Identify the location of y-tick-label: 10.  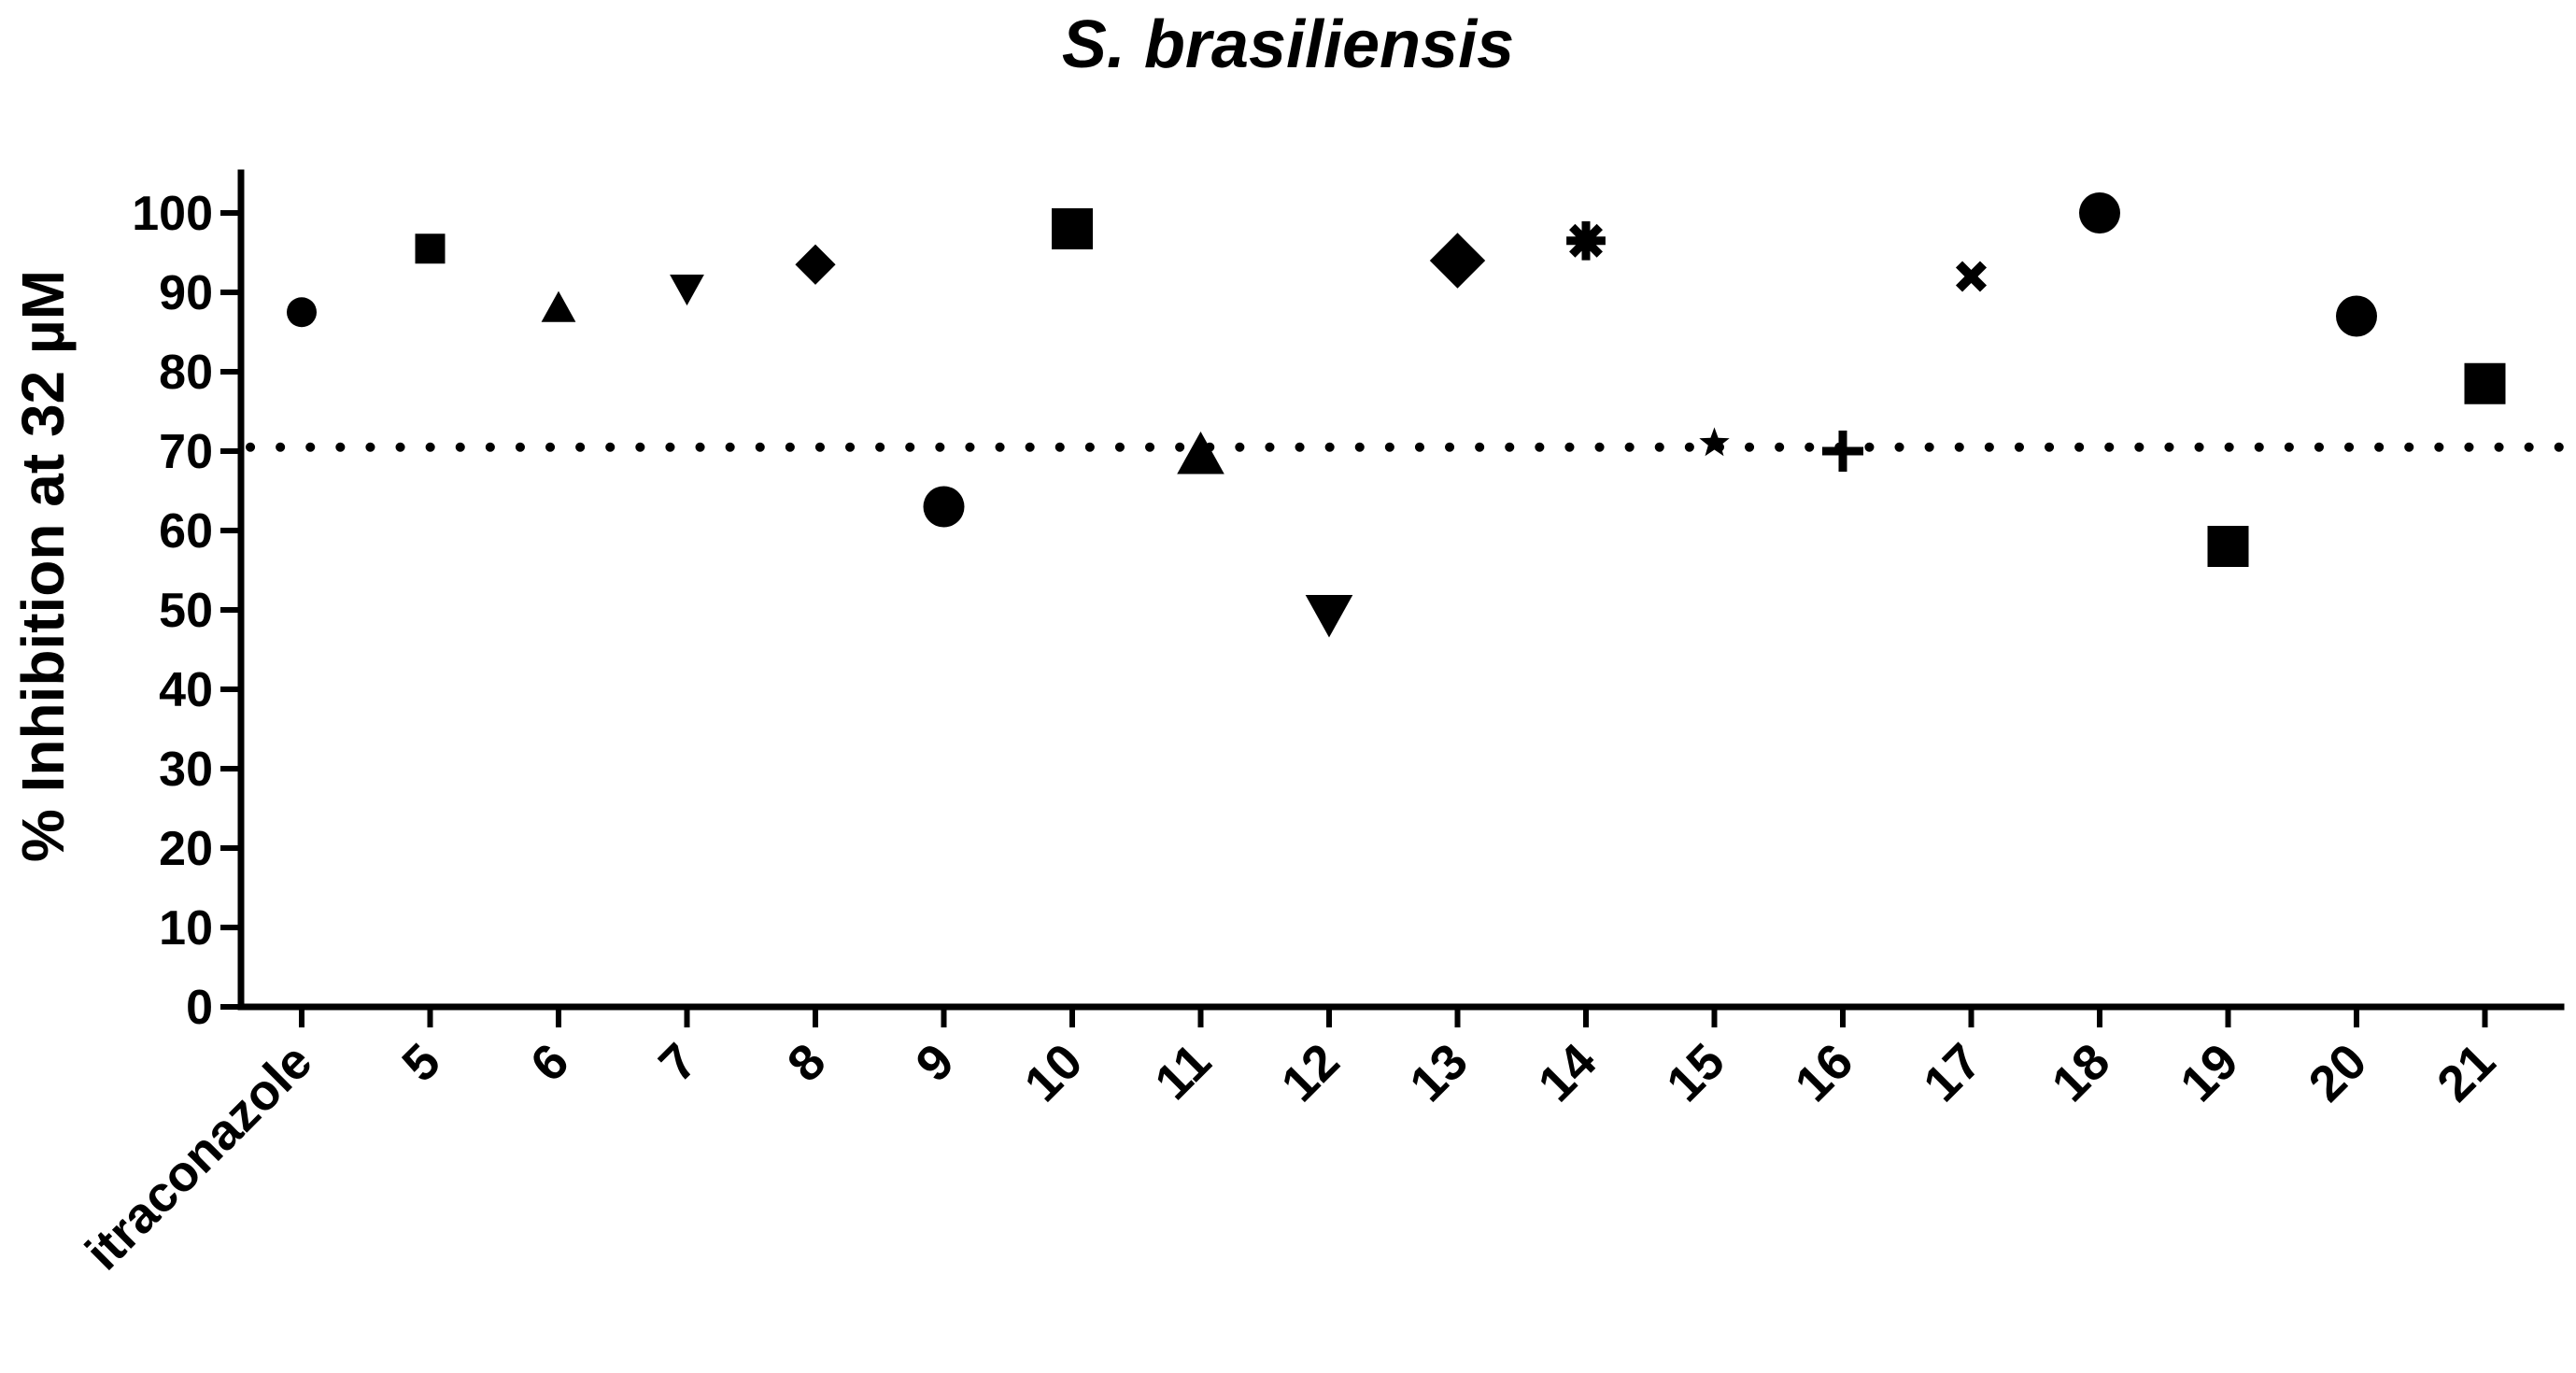
(186, 928).